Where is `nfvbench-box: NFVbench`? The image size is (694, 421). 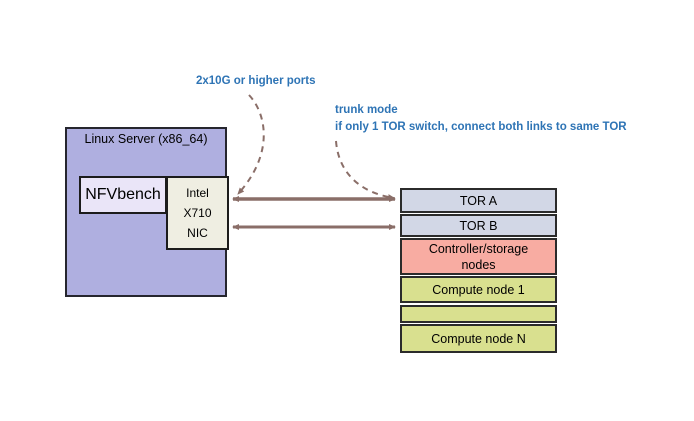 nfvbench-box: NFVbench is located at coordinates (123, 195).